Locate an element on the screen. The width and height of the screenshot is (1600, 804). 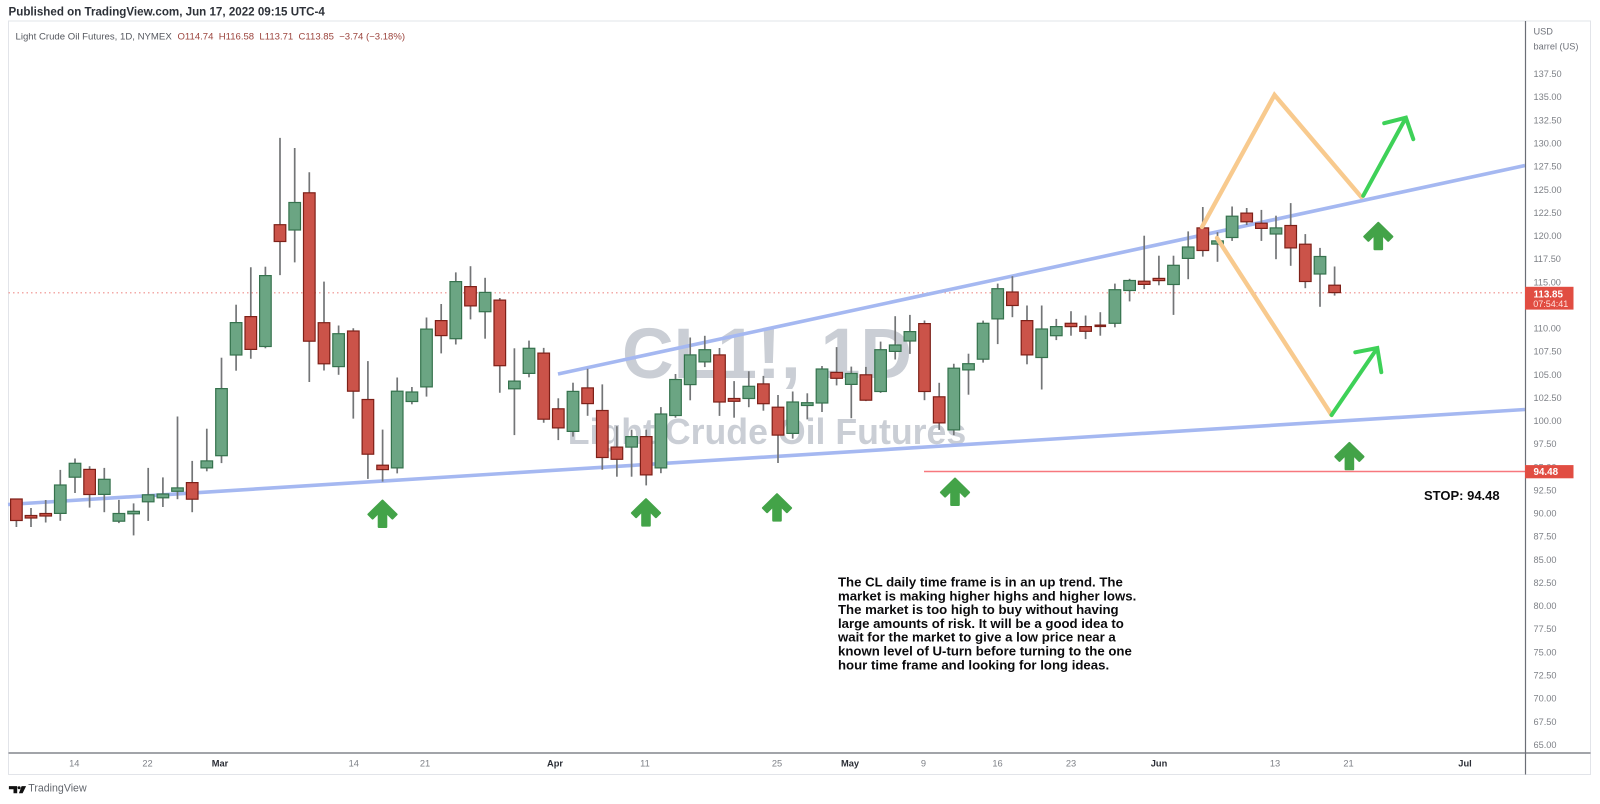
svg-text: 87.50 is located at coordinates (1545, 537).